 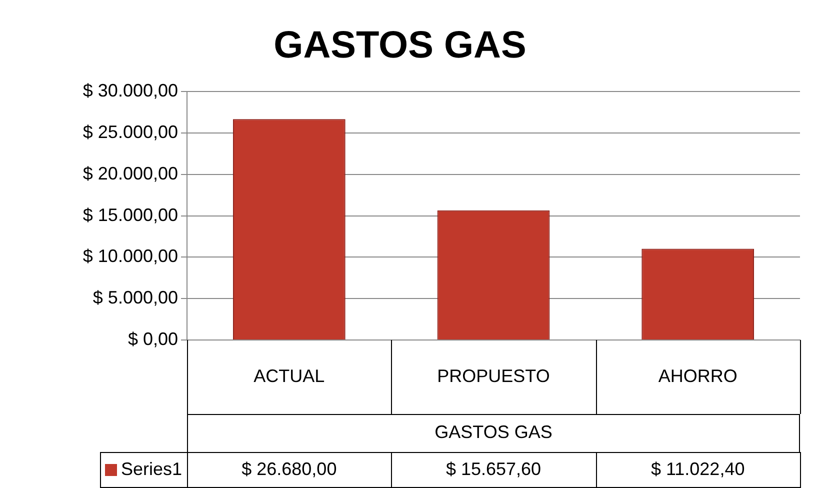 I want to click on data-label: $ 15.657,60, so click(x=494, y=468).